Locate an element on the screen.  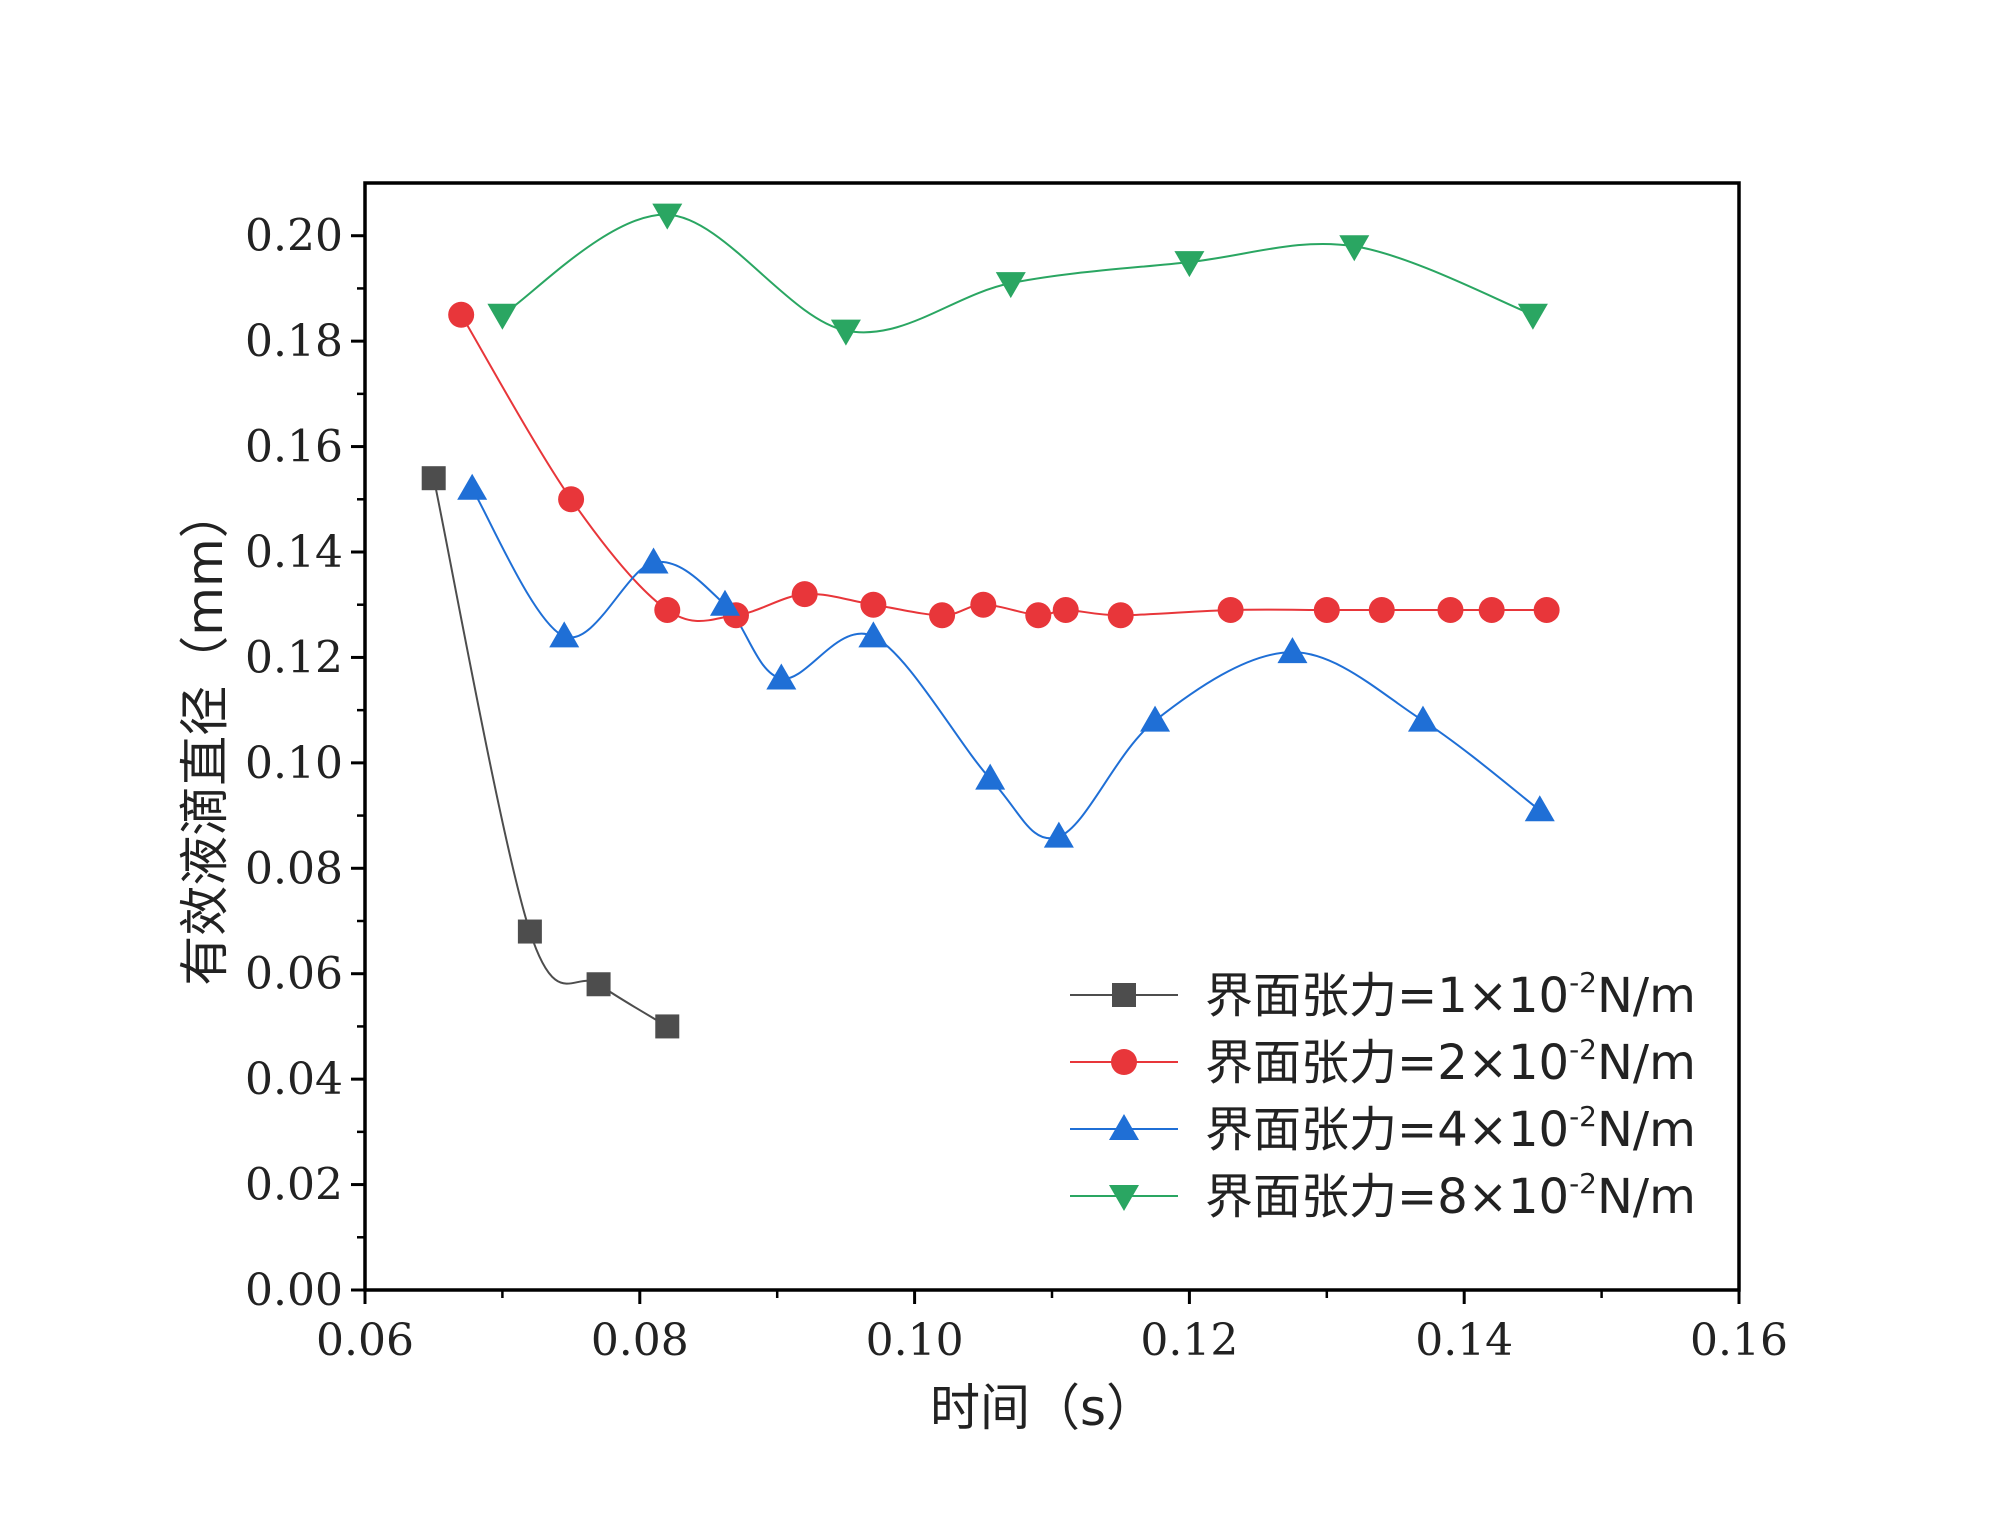
legend-label-3: 界面张力=4×10-2N/m is located at coordinates (1450, 1129).